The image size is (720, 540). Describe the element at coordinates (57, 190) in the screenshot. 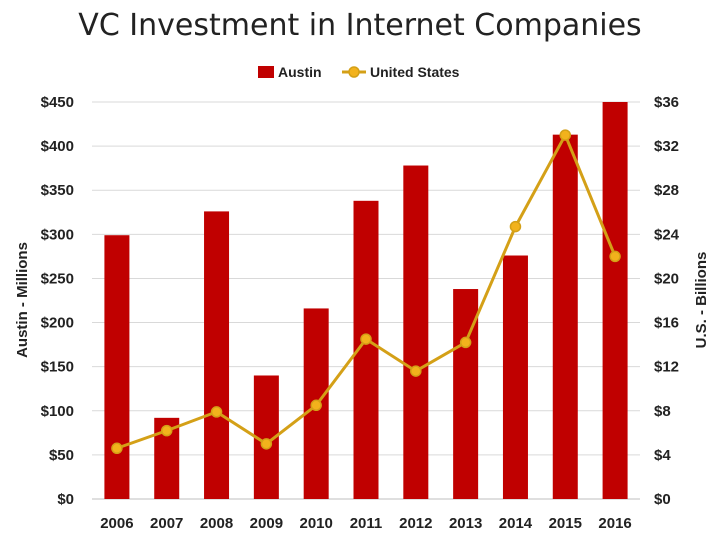

I see `left-tick-label: $350` at that location.